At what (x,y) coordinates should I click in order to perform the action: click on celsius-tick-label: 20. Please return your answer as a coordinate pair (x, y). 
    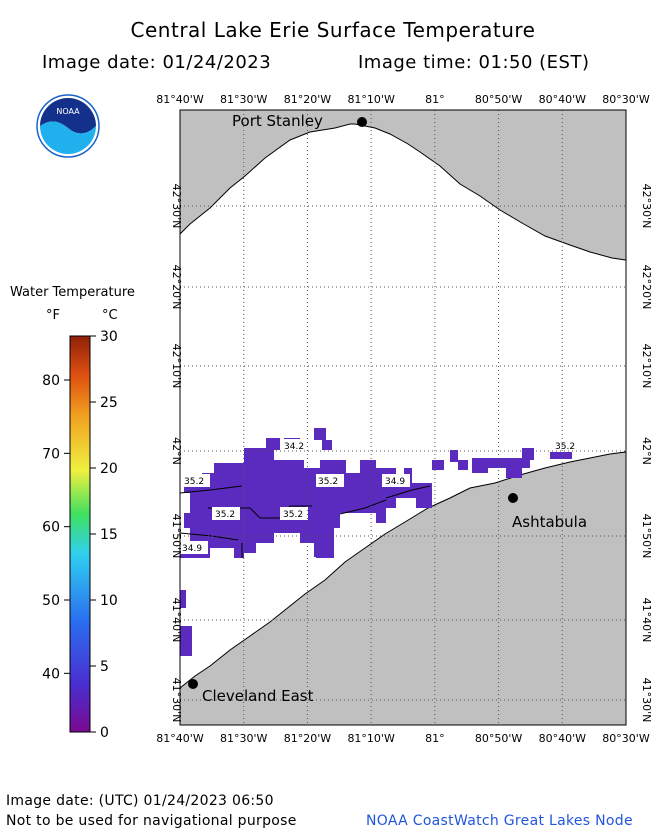
    Looking at the image, I should click on (109, 469).